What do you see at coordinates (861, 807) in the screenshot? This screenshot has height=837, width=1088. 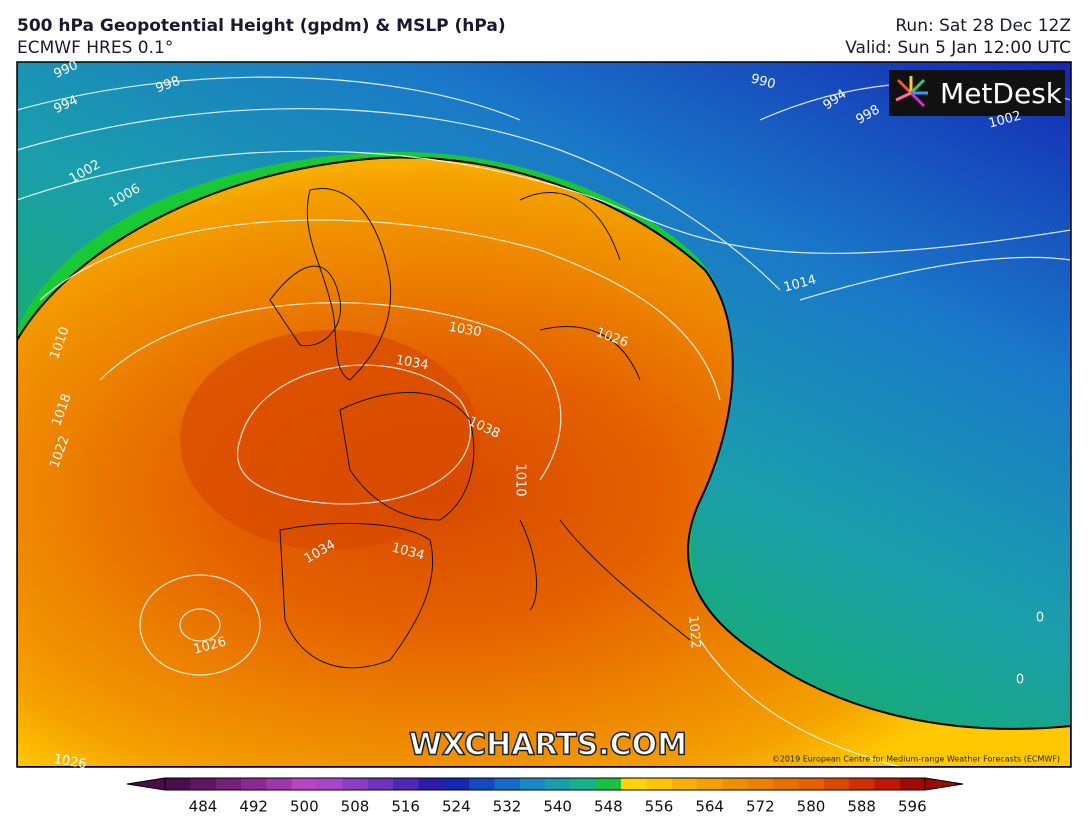 I see `colorbar-tick-label: 588` at bounding box center [861, 807].